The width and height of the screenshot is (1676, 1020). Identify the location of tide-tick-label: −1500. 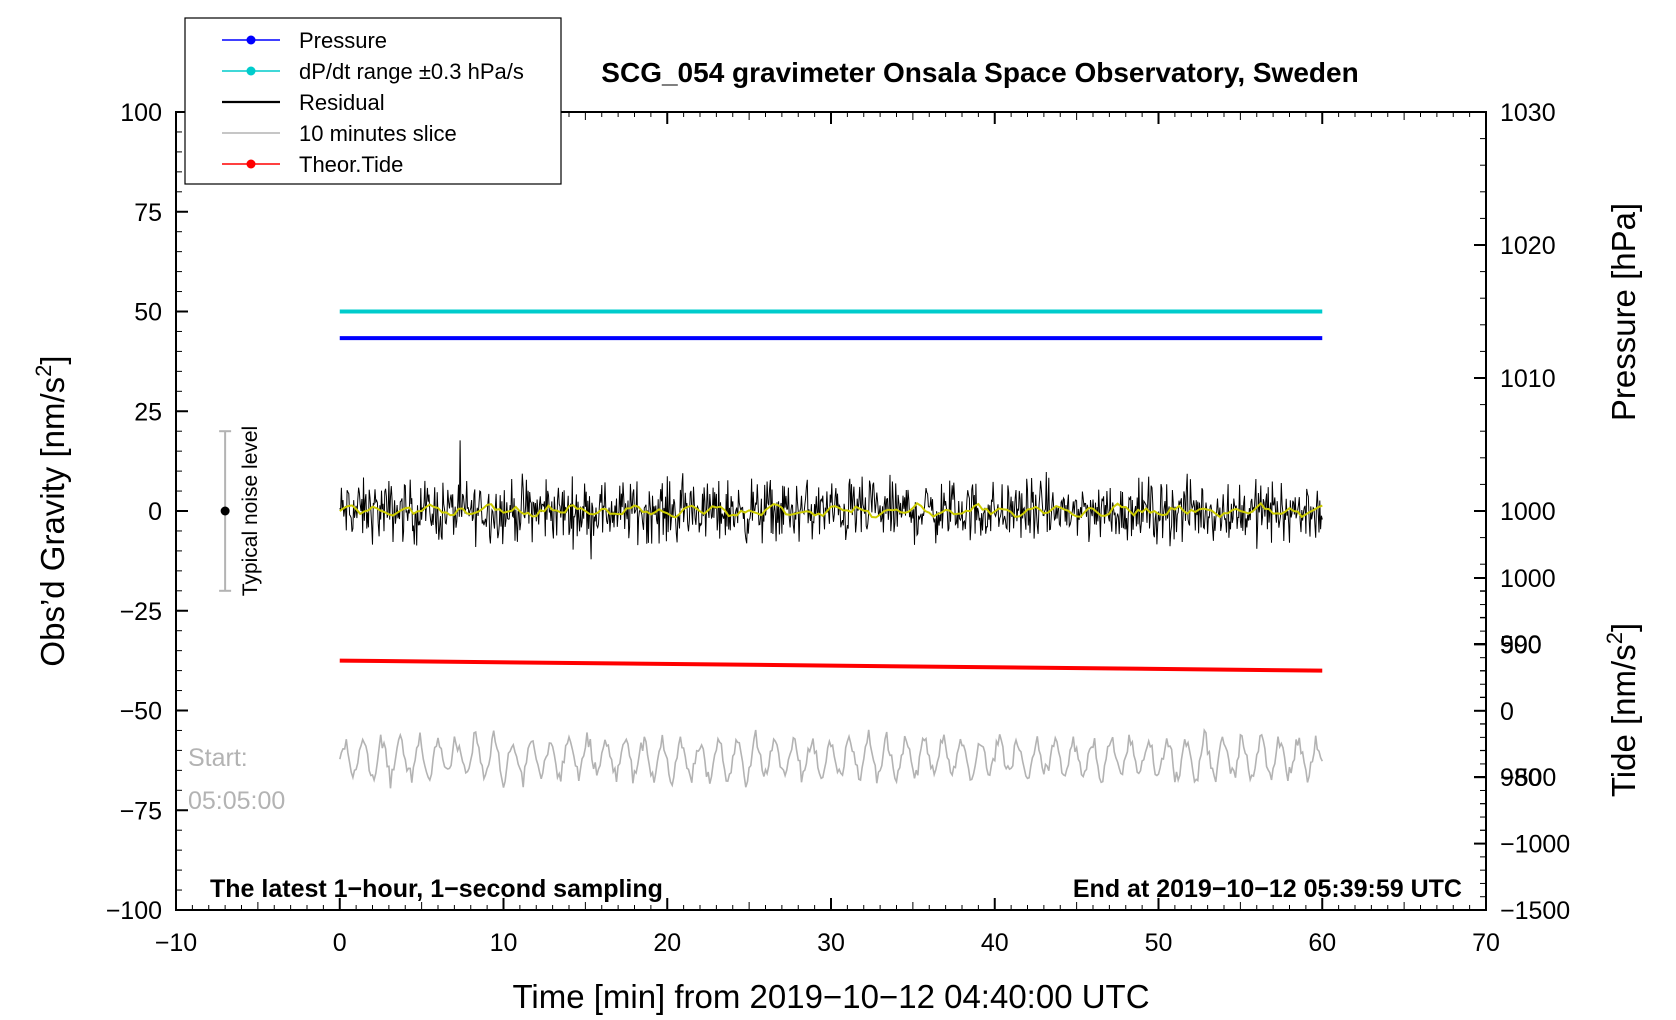
(1535, 911).